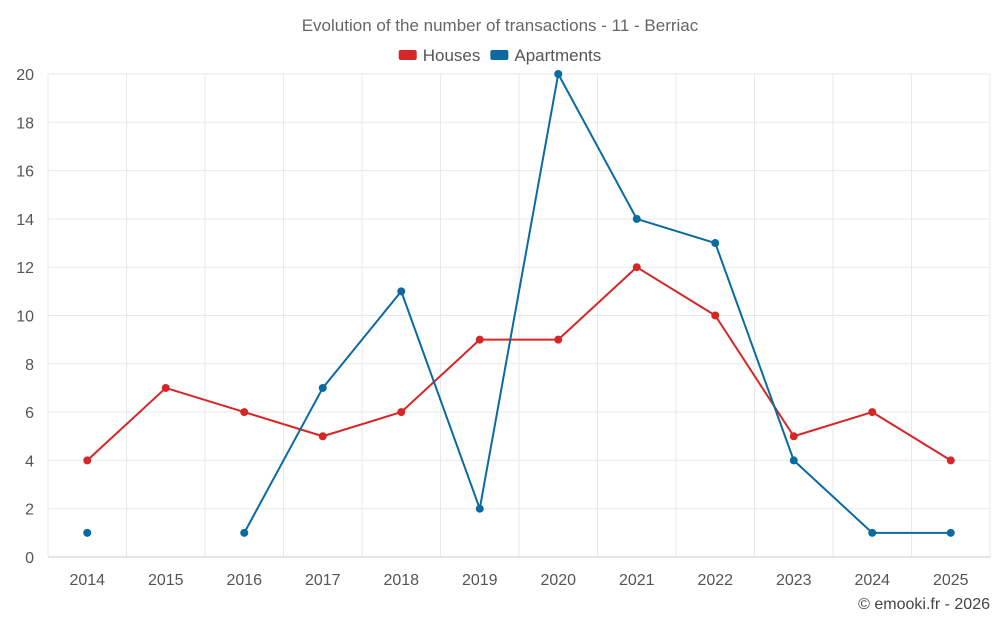 This screenshot has width=1000, height=625. I want to click on x-tick-label: 2023, so click(794, 580).